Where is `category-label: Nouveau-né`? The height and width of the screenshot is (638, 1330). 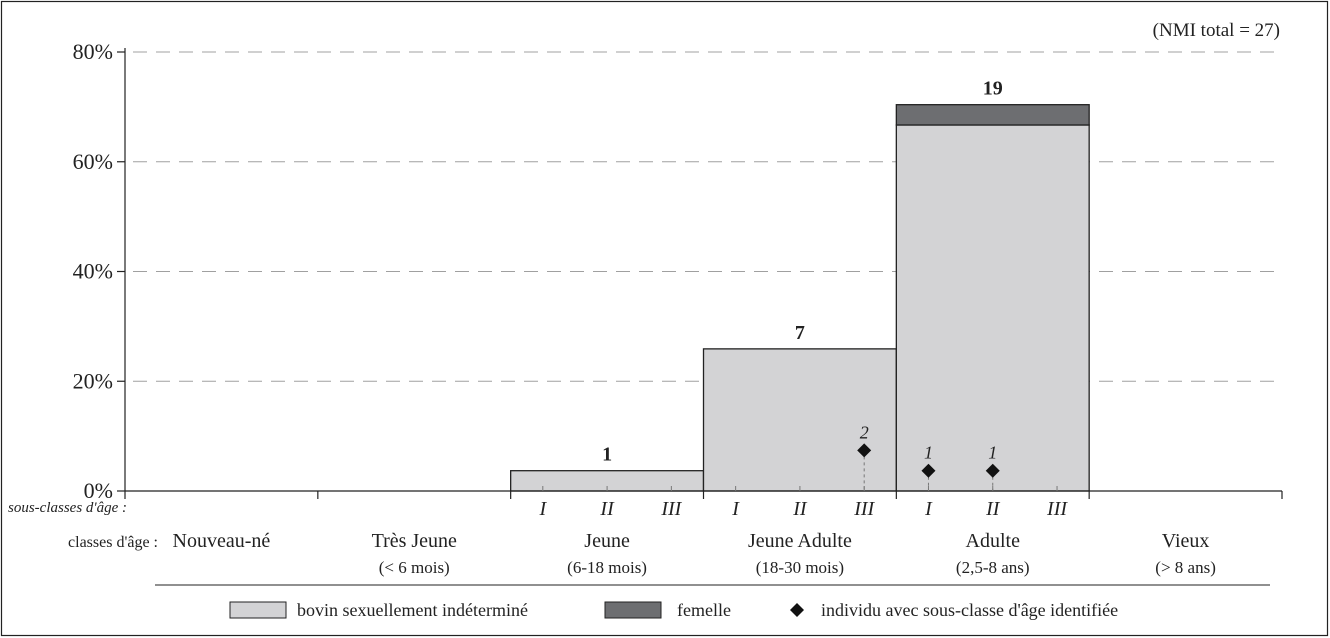
category-label: Nouveau-né is located at coordinates (222, 541).